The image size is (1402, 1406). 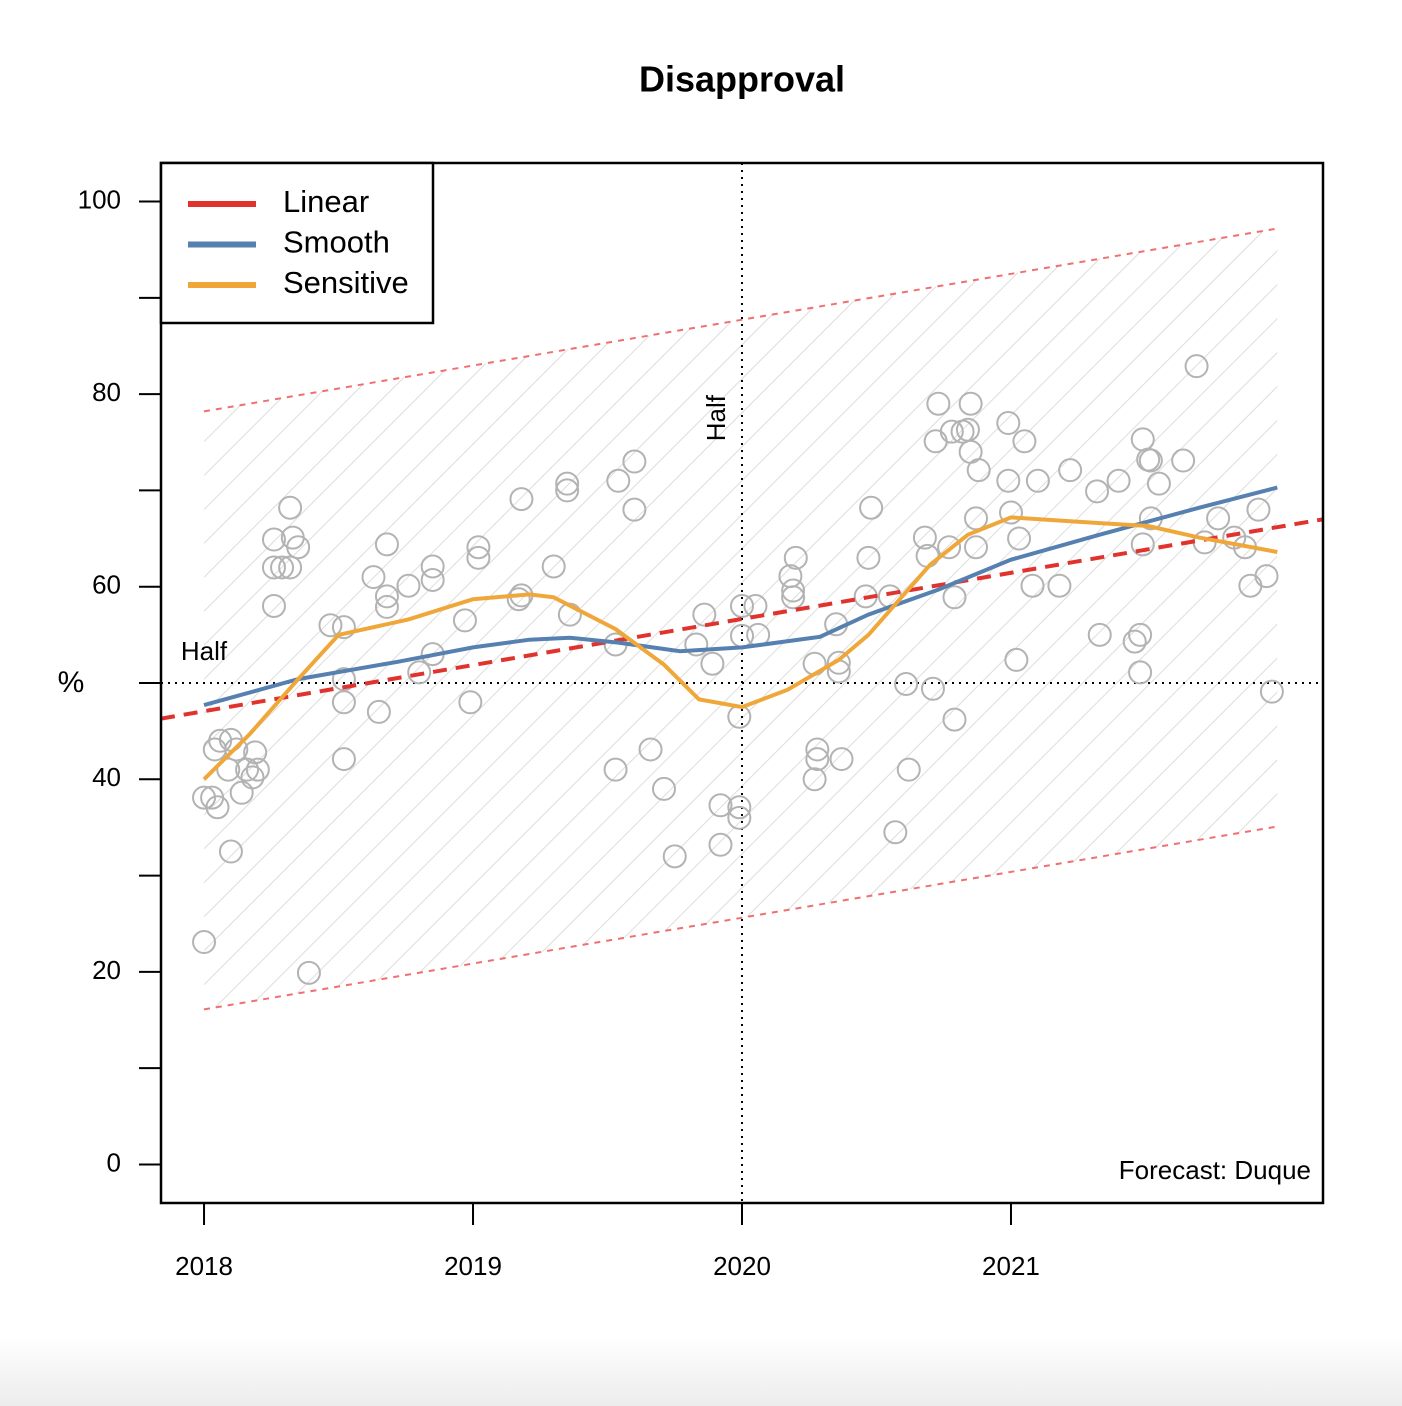 What do you see at coordinates (106, 585) in the screenshot?
I see `y-tick-label: 60` at bounding box center [106, 585].